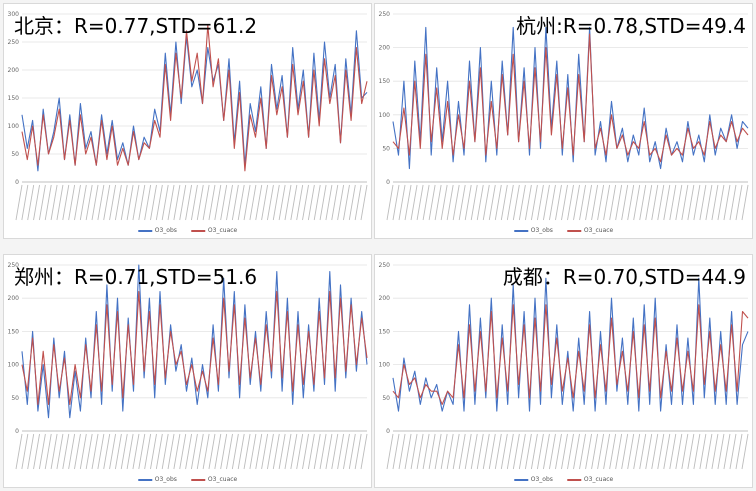  Describe the element at coordinates (598, 479) in the screenshot. I see `legend-label: O3_cuace` at that location.